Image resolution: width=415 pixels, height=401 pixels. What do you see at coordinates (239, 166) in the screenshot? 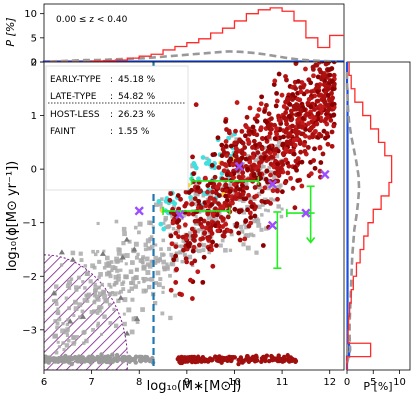
I see `cross-stroke` at bounding box center [239, 166].